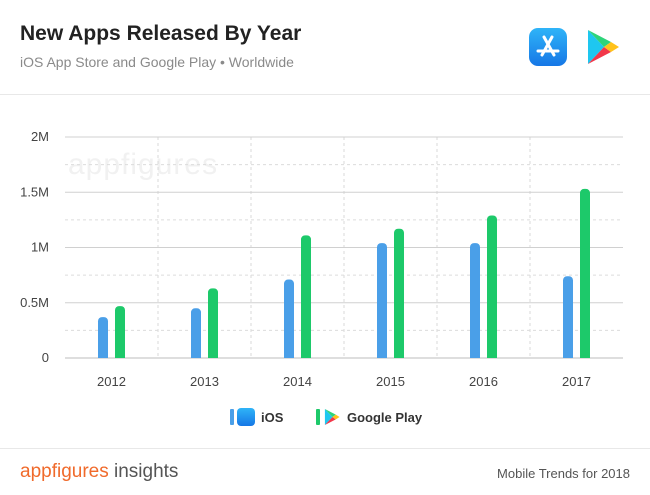 The width and height of the screenshot is (650, 495). What do you see at coordinates (563, 473) in the screenshot?
I see `footer-note: Mobile Trends for 2018` at bounding box center [563, 473].